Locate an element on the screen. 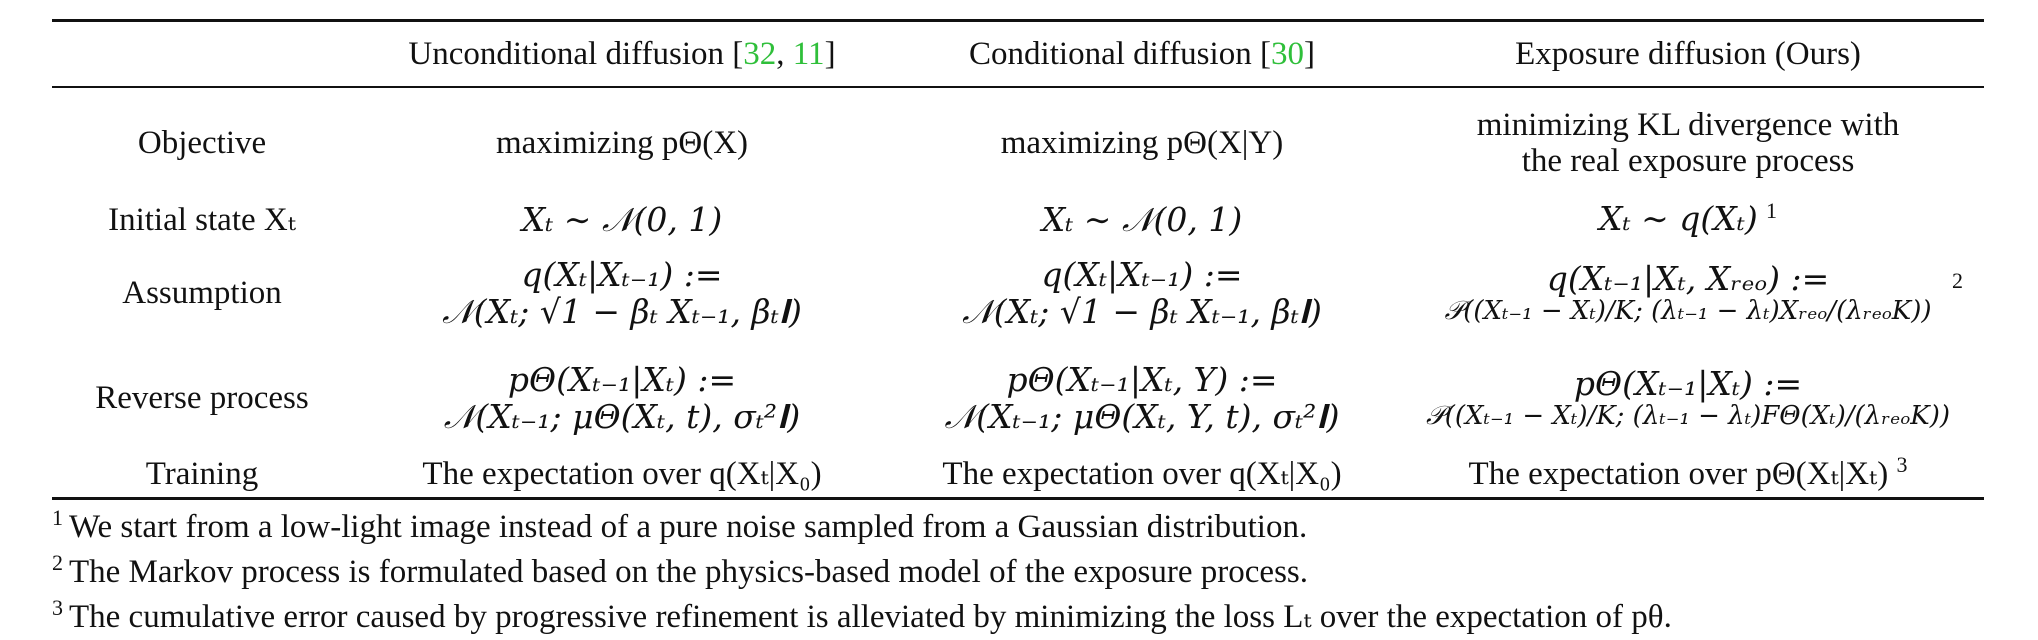  bottom-rule is located at coordinates (1018, 498).